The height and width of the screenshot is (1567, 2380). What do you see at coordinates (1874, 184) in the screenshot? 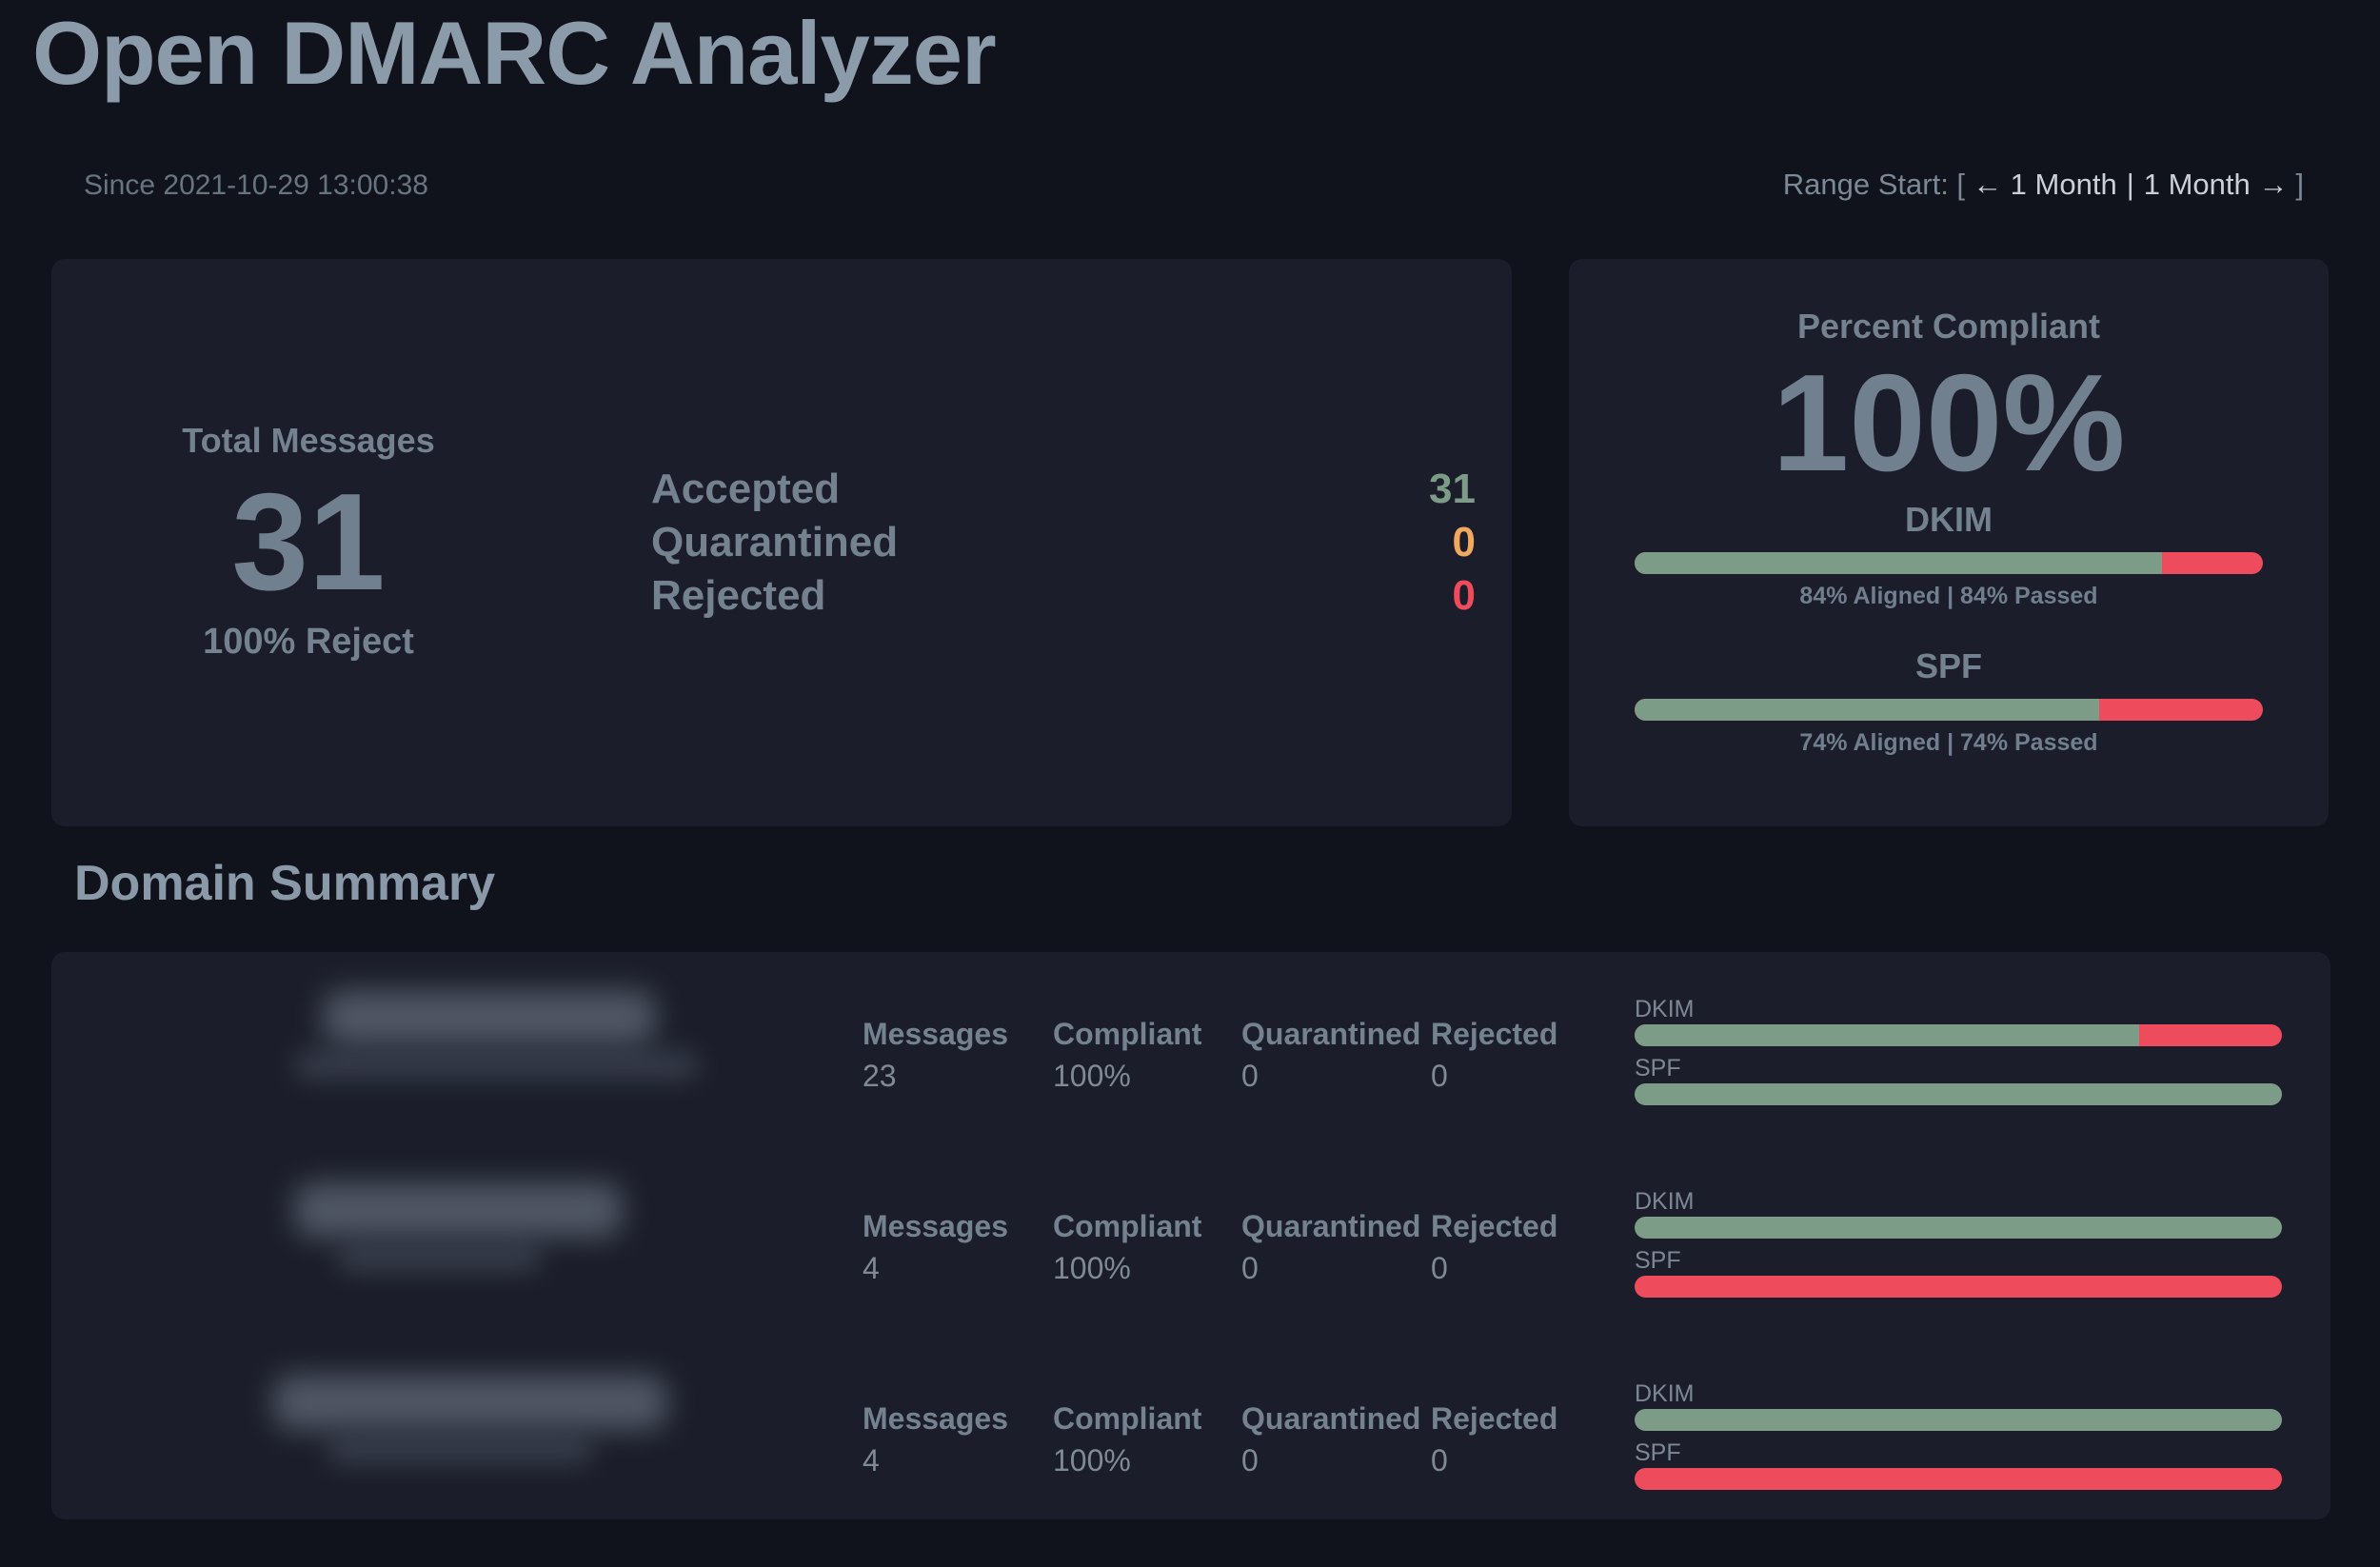
I see `range-prefix: Range Start: [` at bounding box center [1874, 184].